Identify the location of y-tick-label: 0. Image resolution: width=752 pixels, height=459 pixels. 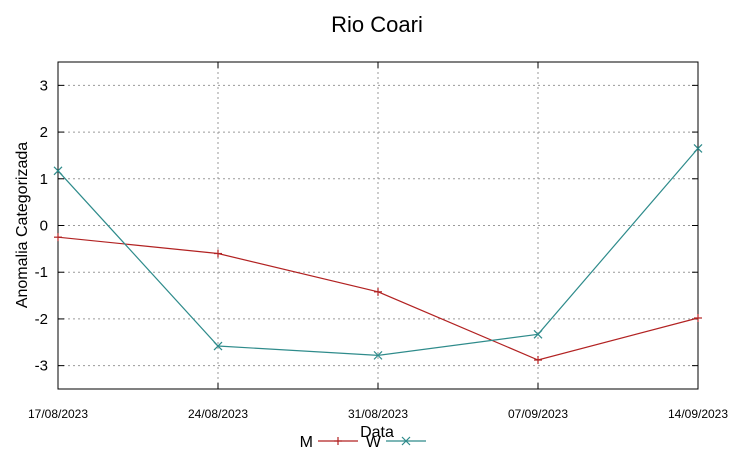
(44, 226).